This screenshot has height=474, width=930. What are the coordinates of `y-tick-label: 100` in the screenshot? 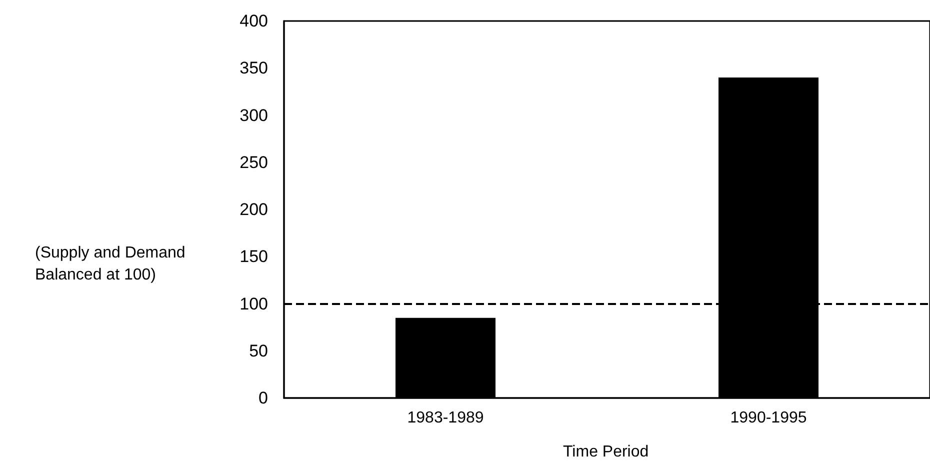 It's located at (254, 304).